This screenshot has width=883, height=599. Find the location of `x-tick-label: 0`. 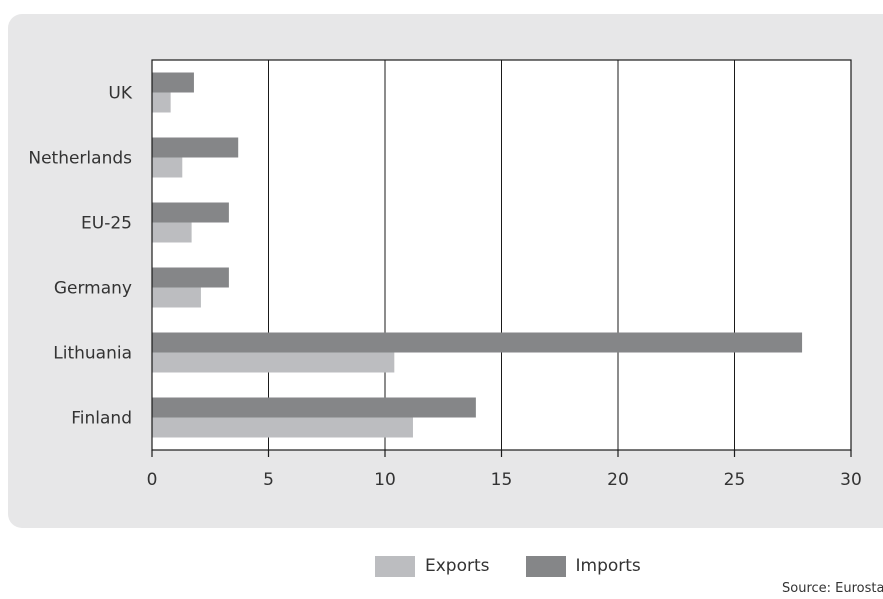

x-tick-label: 0 is located at coordinates (152, 480).